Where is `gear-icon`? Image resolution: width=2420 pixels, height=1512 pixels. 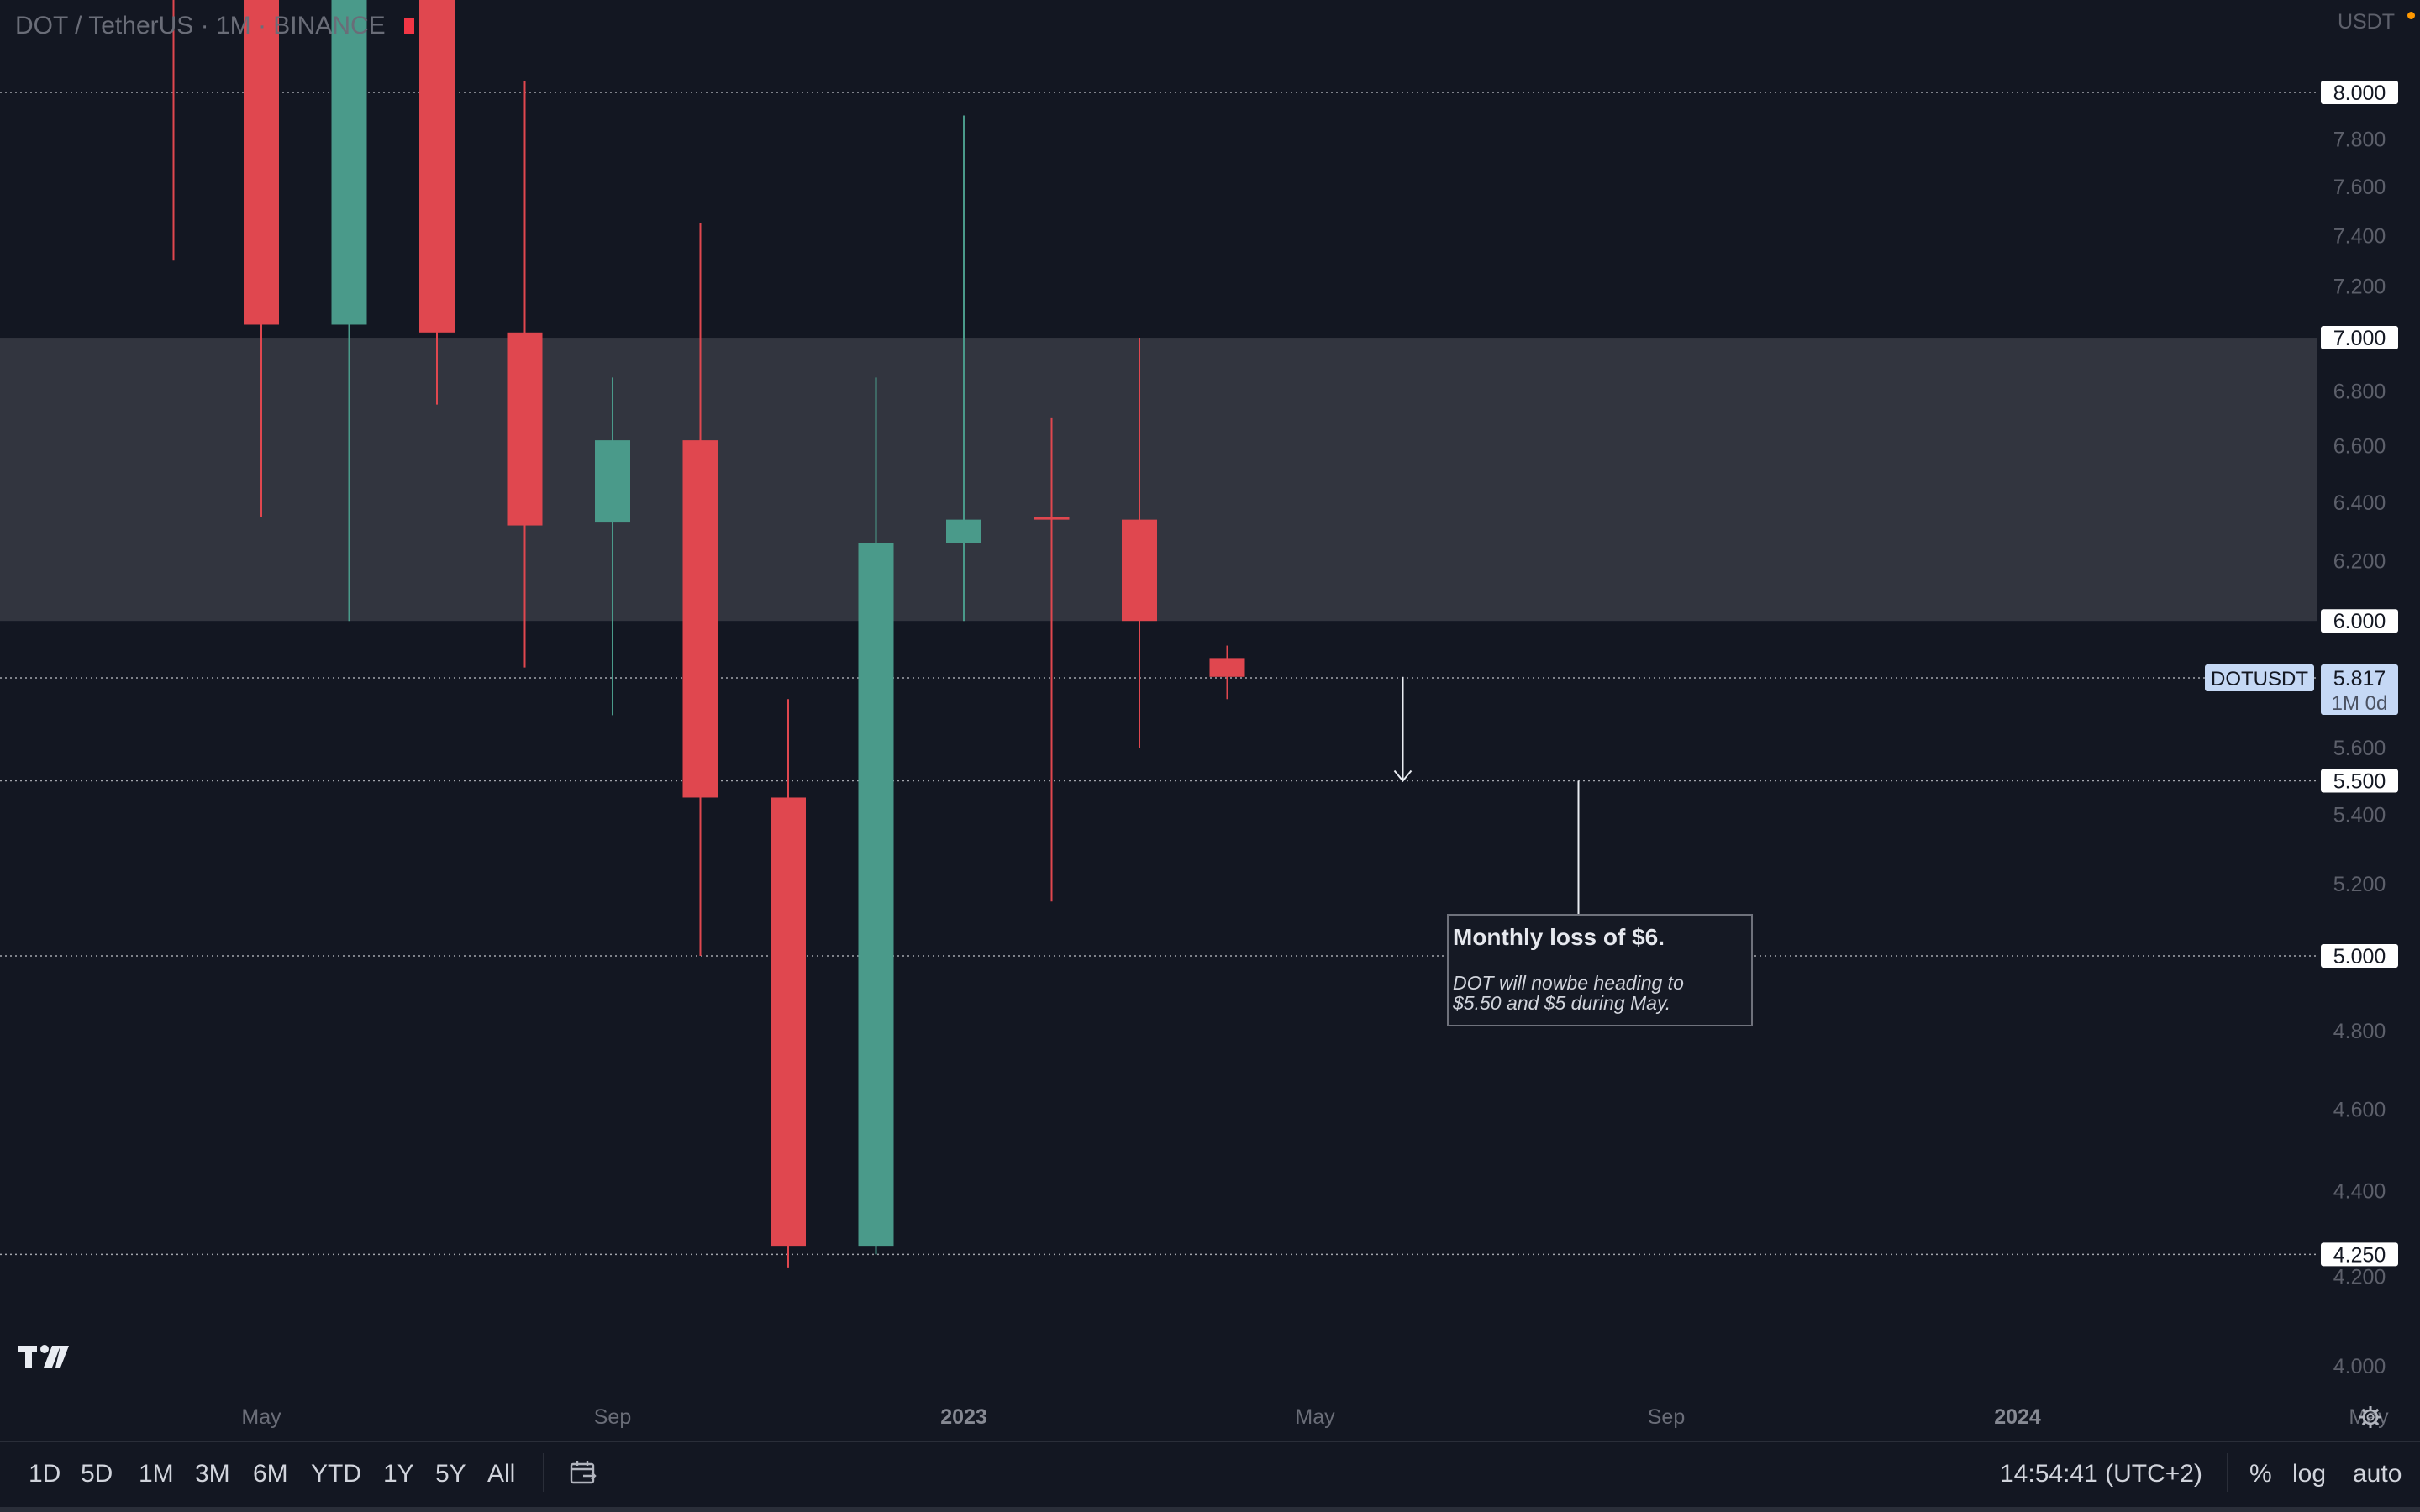
gear-icon is located at coordinates (2370, 1417).